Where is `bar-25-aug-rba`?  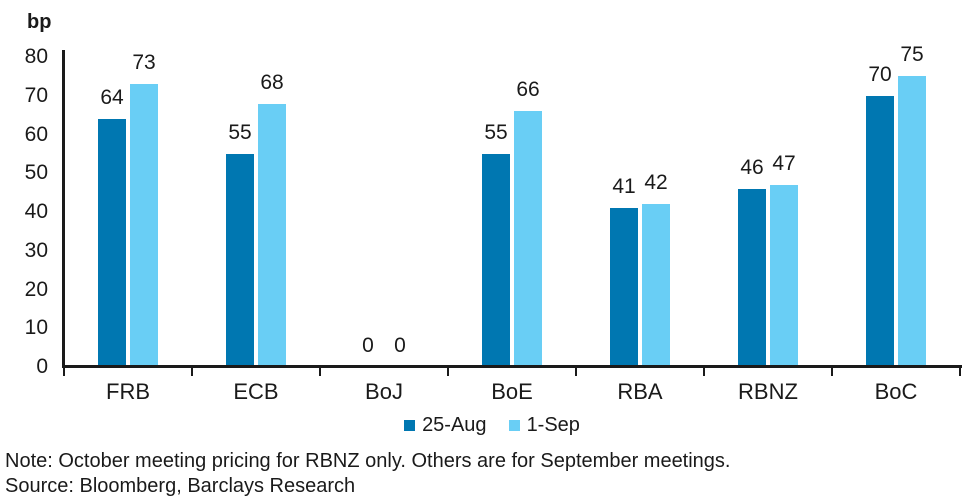
bar-25-aug-rba is located at coordinates (624, 287).